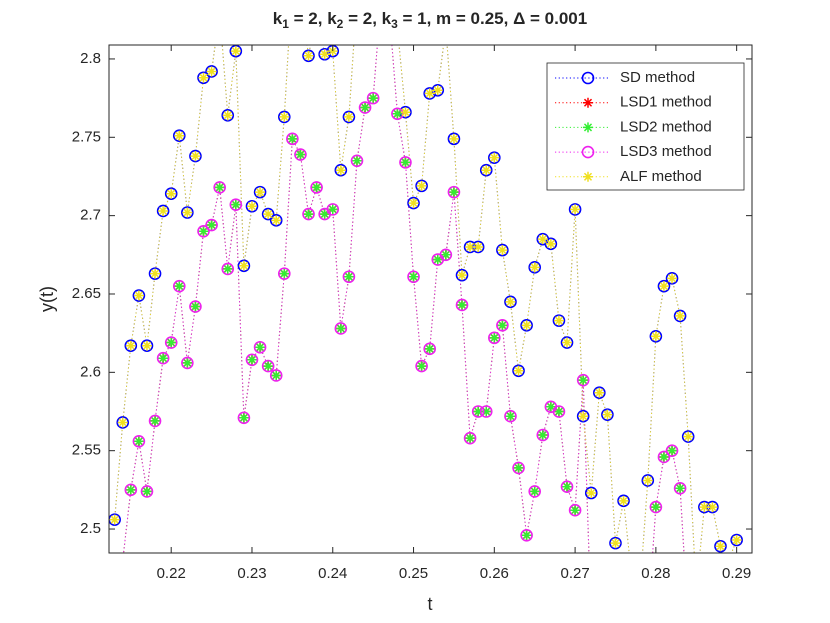 The image size is (830, 623). Describe the element at coordinates (655, 573) in the screenshot. I see `x-tick-label: 0.28` at that location.